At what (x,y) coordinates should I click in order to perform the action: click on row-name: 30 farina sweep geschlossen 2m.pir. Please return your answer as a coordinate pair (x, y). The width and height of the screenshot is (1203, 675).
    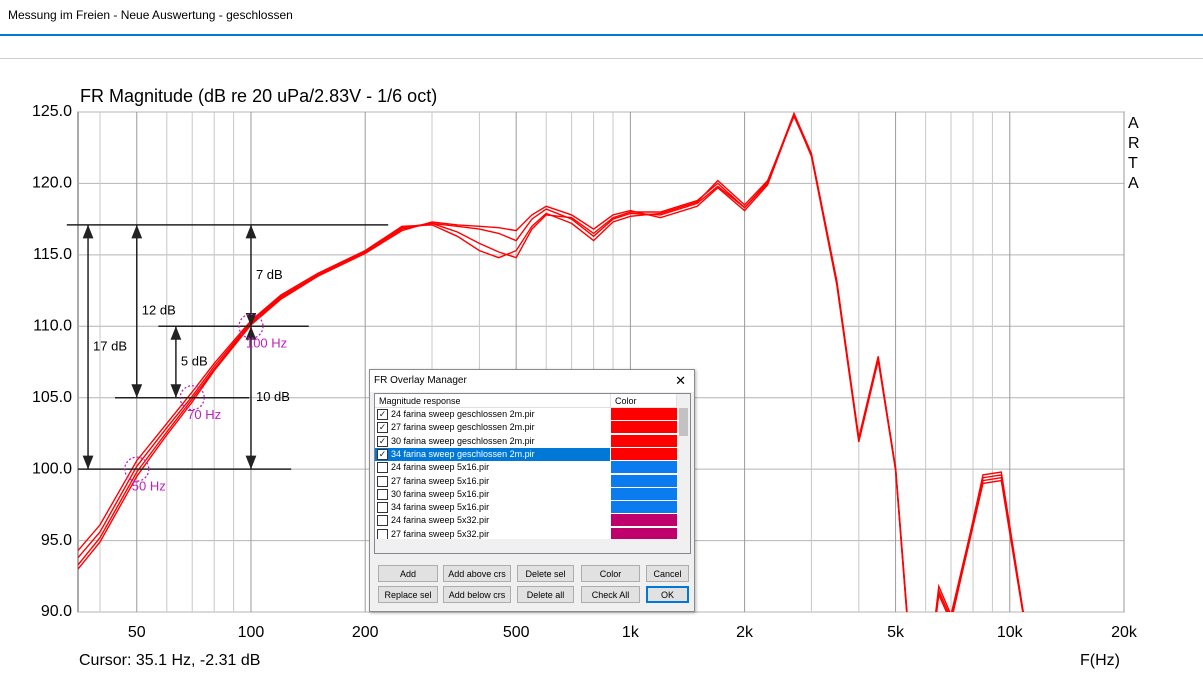
    Looking at the image, I should click on (463, 440).